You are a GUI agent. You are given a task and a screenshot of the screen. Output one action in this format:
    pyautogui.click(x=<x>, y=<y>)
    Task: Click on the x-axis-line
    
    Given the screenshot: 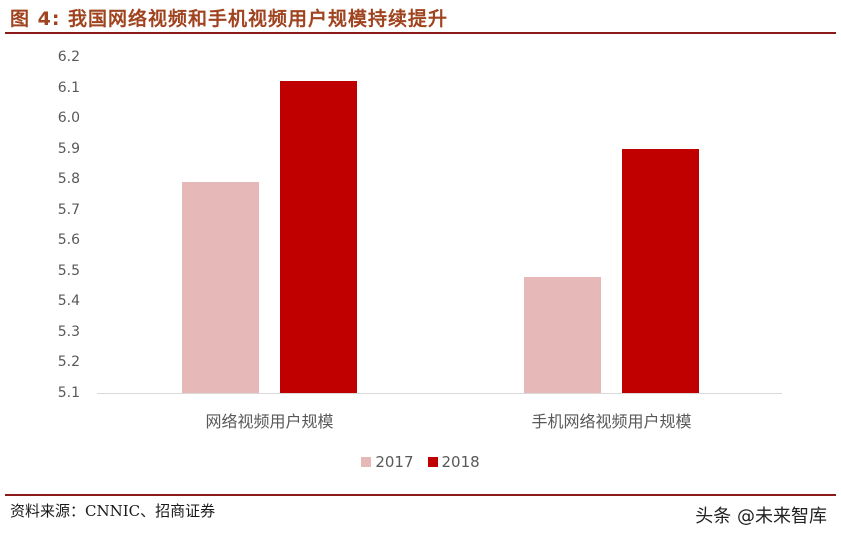 What is the action you would take?
    pyautogui.click(x=439, y=393)
    